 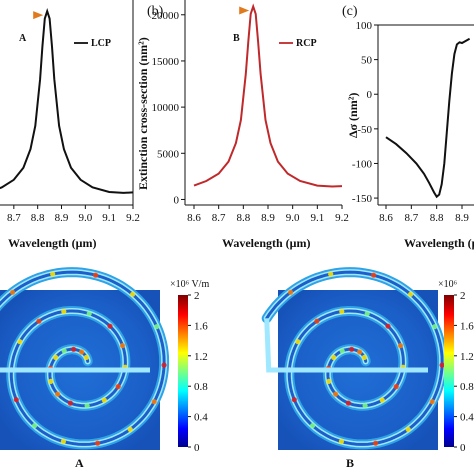 What do you see at coordinates (362, 164) in the screenshot?
I see `chart-c-y-tick-label-4: -100` at bounding box center [362, 164].